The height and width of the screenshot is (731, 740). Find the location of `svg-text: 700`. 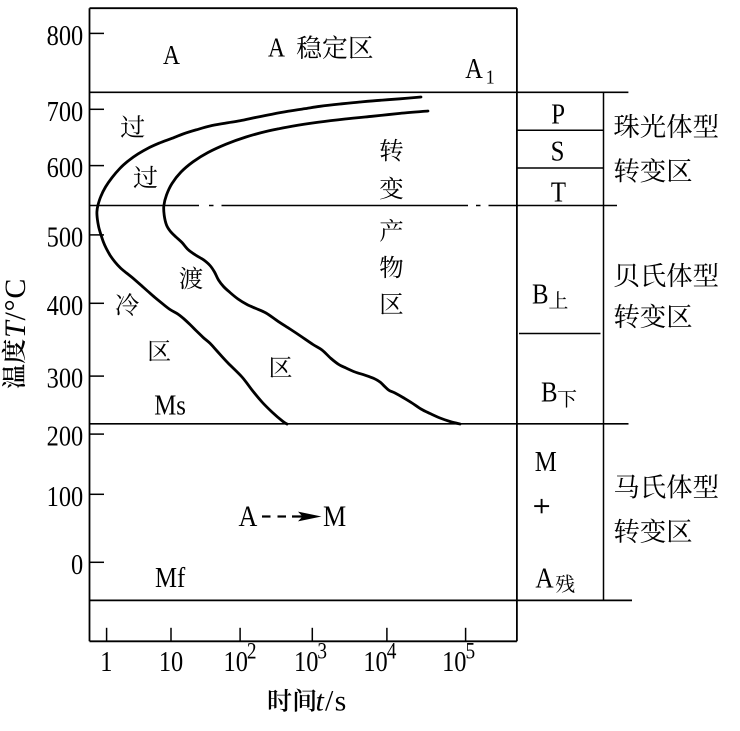

svg-text: 700 is located at coordinates (65, 111).